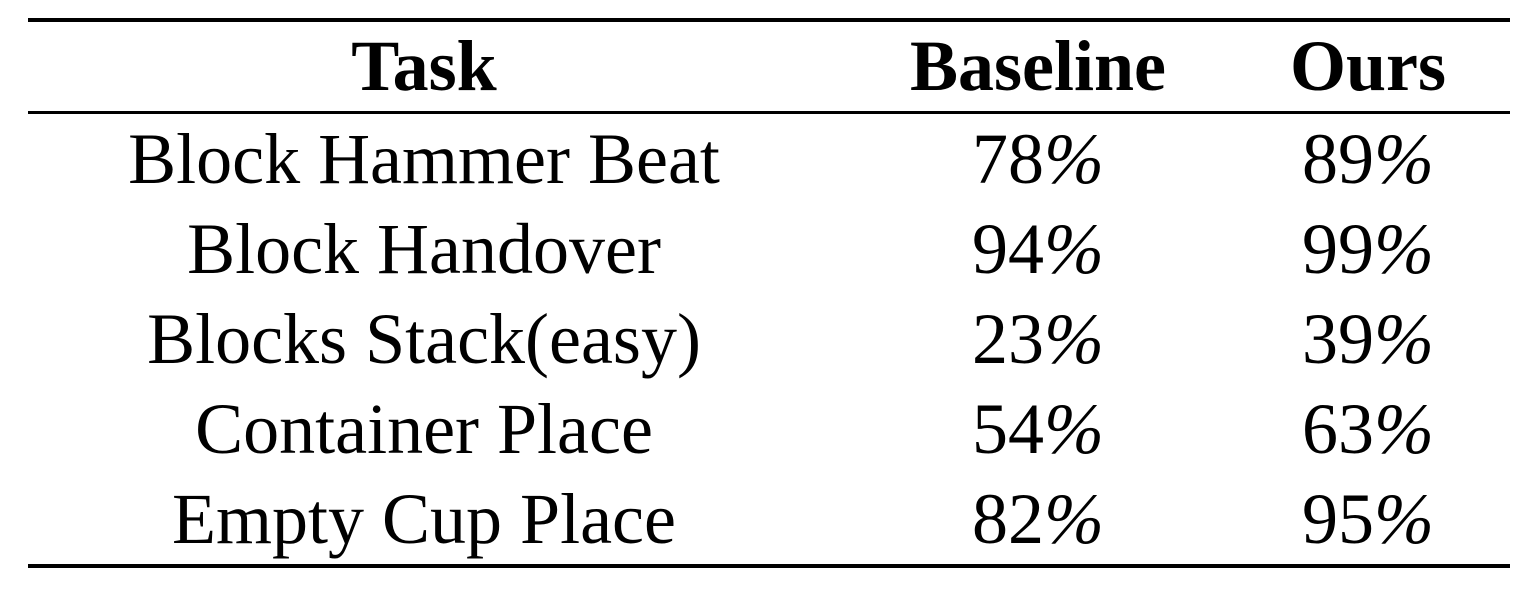  I want to click on ours-cell: 95%, so click(1368, 519).